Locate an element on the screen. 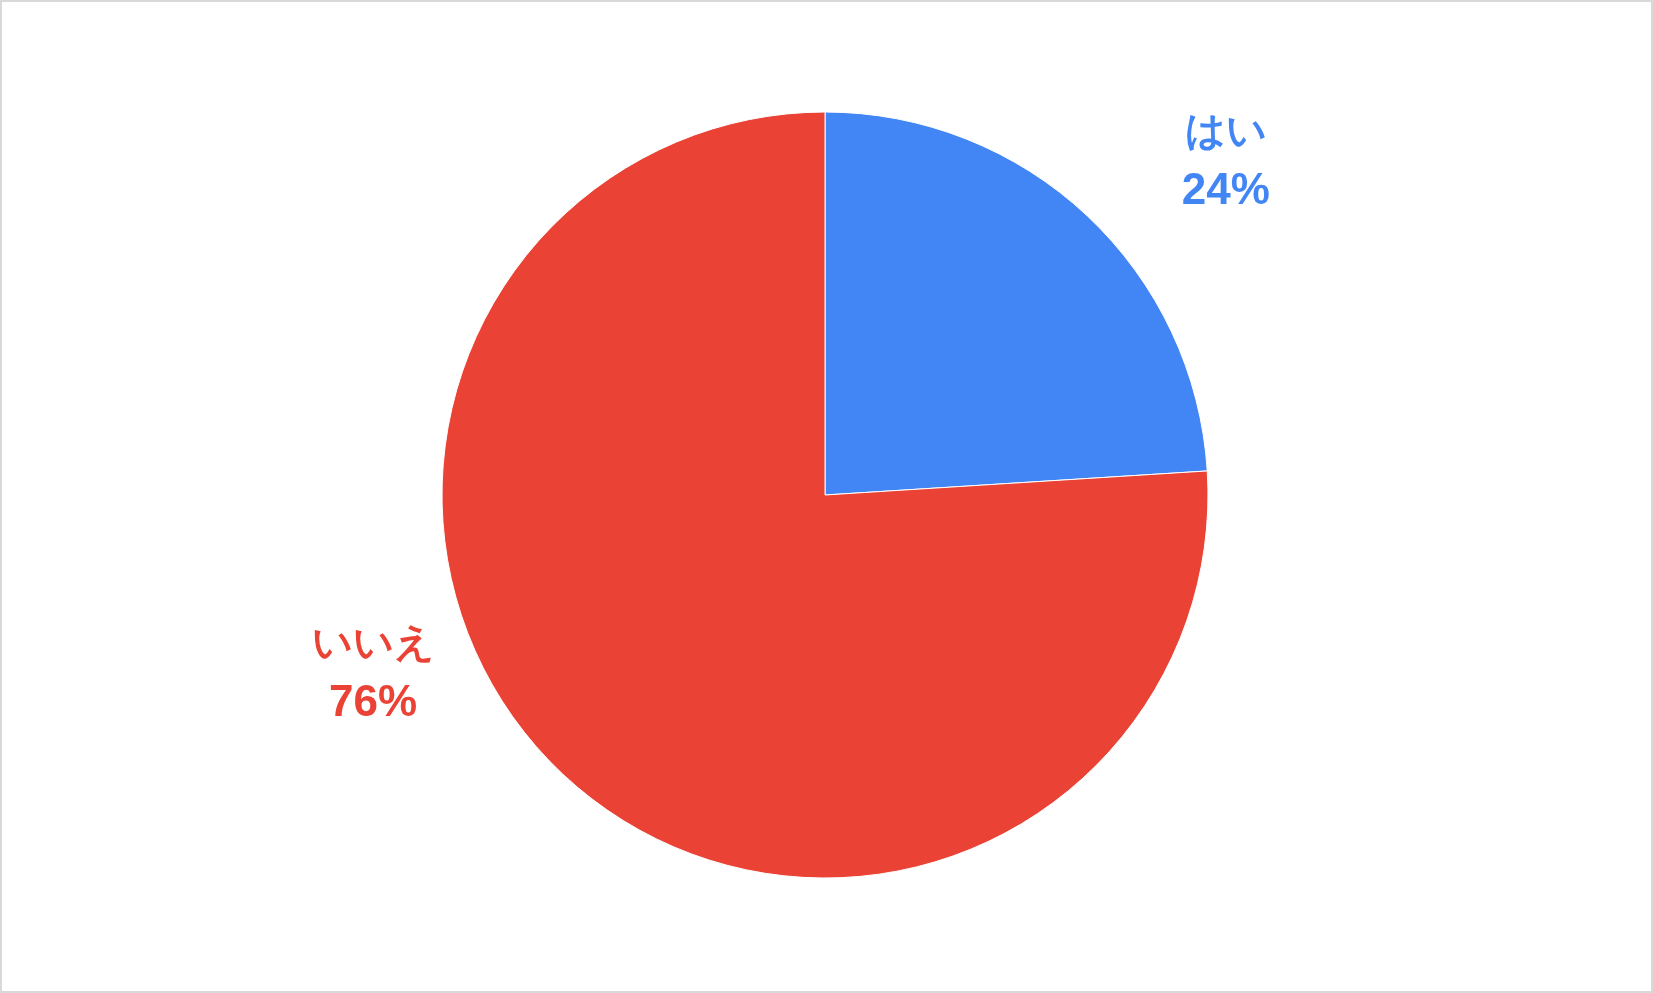  slice-label: はい is located at coordinates (1225, 130).